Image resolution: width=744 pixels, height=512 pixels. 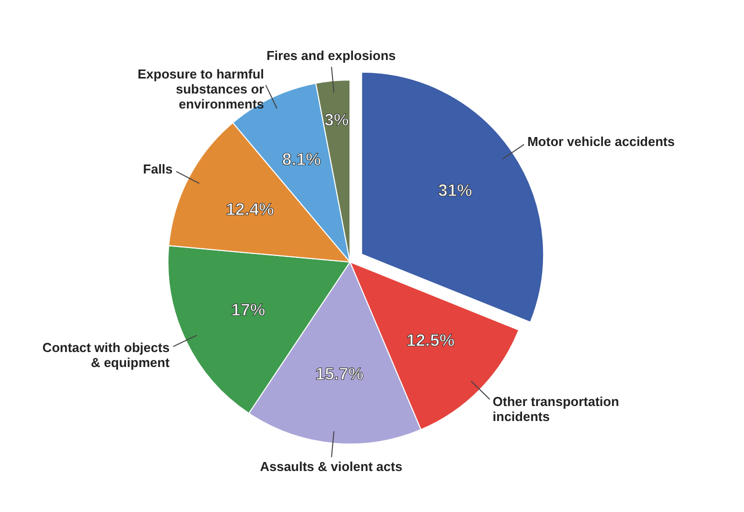 What do you see at coordinates (331, 55) in the screenshot?
I see `slice-label: Fires and explosions` at bounding box center [331, 55].